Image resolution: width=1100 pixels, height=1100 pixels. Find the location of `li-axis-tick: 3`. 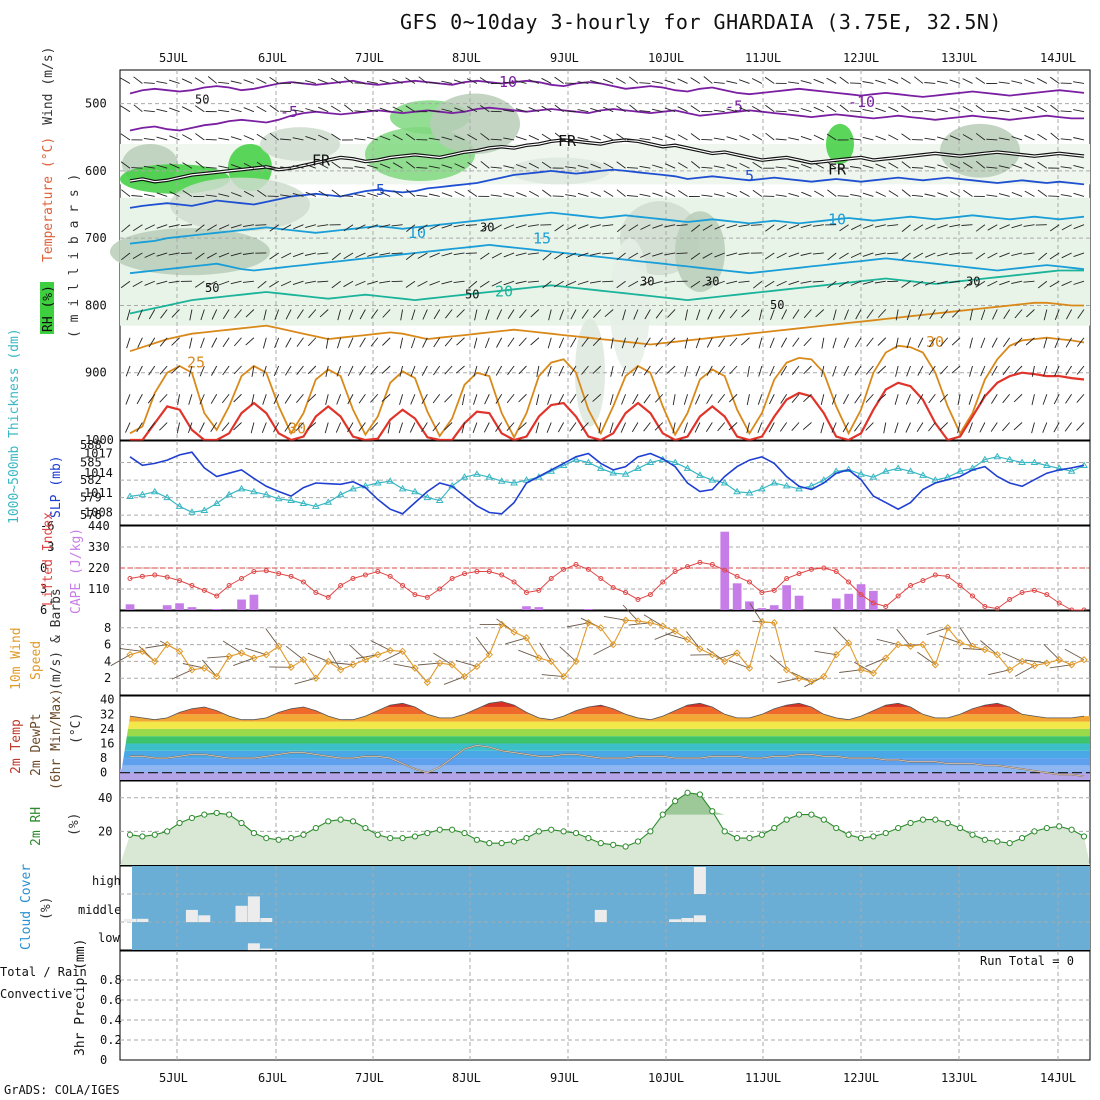

li-axis-tick: 3 is located at coordinates (43, 589).